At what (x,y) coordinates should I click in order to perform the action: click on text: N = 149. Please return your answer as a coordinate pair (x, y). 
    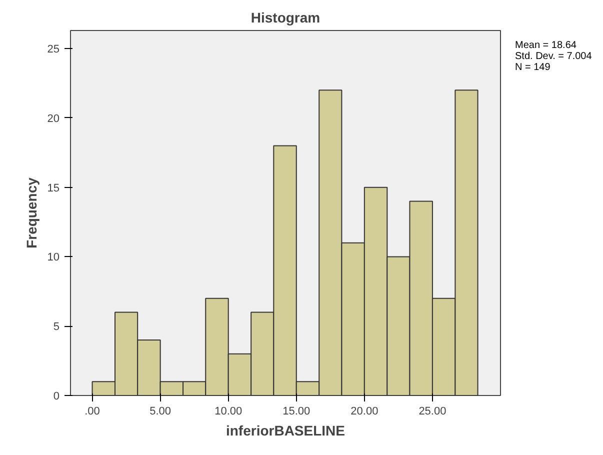
    Looking at the image, I should click on (532, 67).